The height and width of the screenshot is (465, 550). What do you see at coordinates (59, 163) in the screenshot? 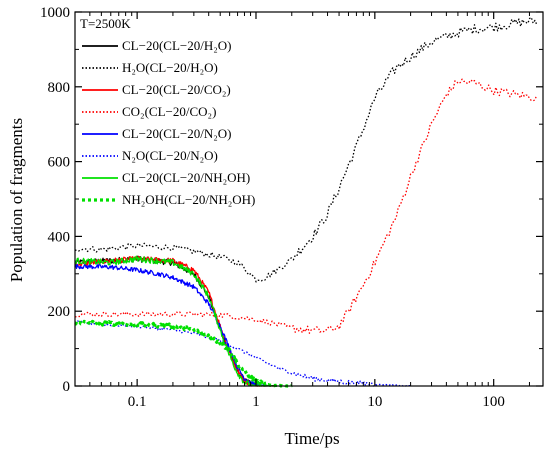
I see `y-tick-label: 600` at bounding box center [59, 163].